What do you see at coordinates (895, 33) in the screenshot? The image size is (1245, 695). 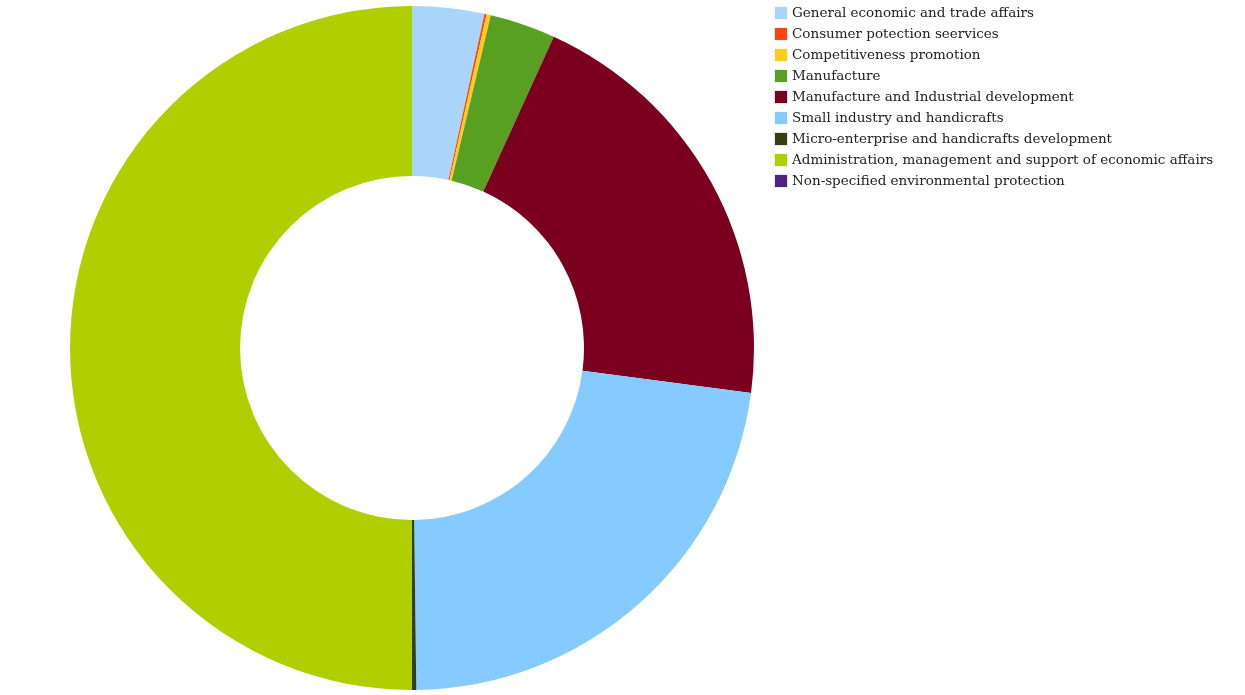 I see `legend-label: Consumer potection seervices` at bounding box center [895, 33].